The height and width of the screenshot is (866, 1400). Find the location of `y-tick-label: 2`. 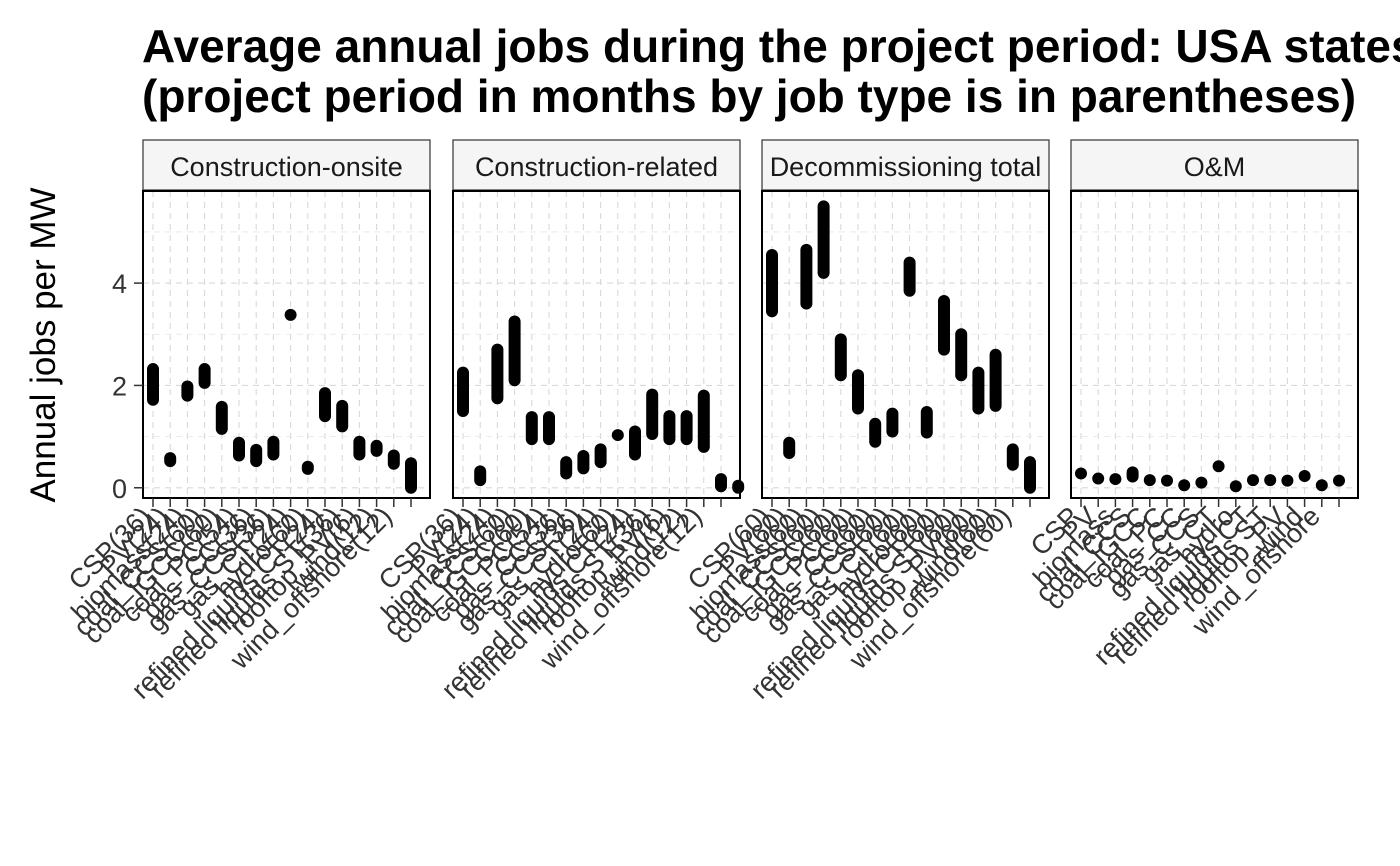

y-tick-label: 2 is located at coordinates (119, 386).